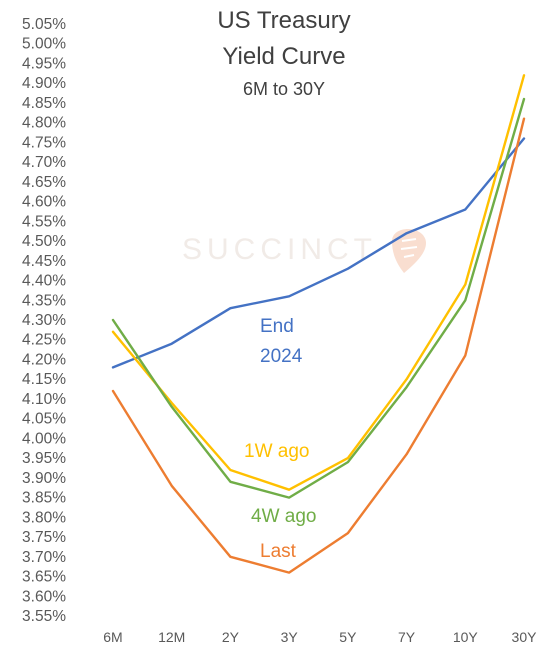 This screenshot has height=663, width=559. What do you see at coordinates (44, 44) in the screenshot?
I see `y-tick-label: 5.00%` at bounding box center [44, 44].